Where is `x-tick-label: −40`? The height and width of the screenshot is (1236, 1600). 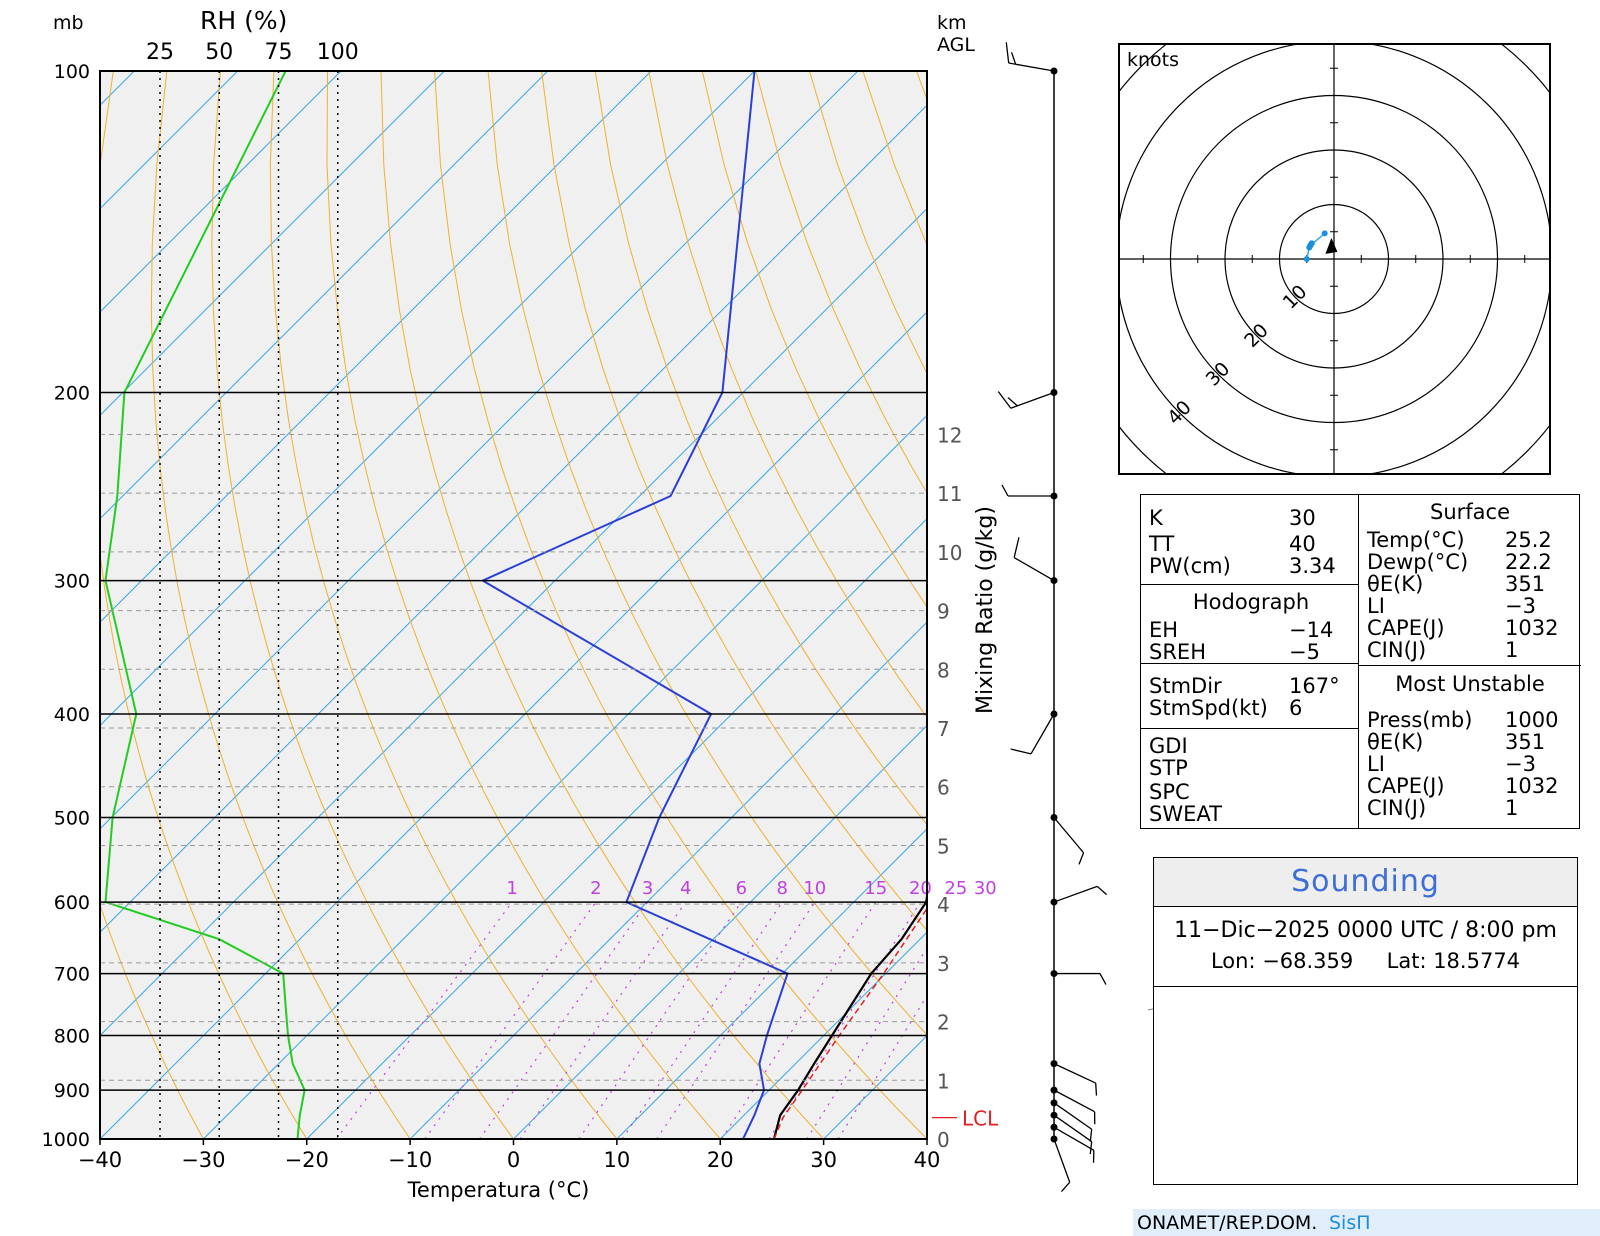 x-tick-label: −40 is located at coordinates (100, 1160).